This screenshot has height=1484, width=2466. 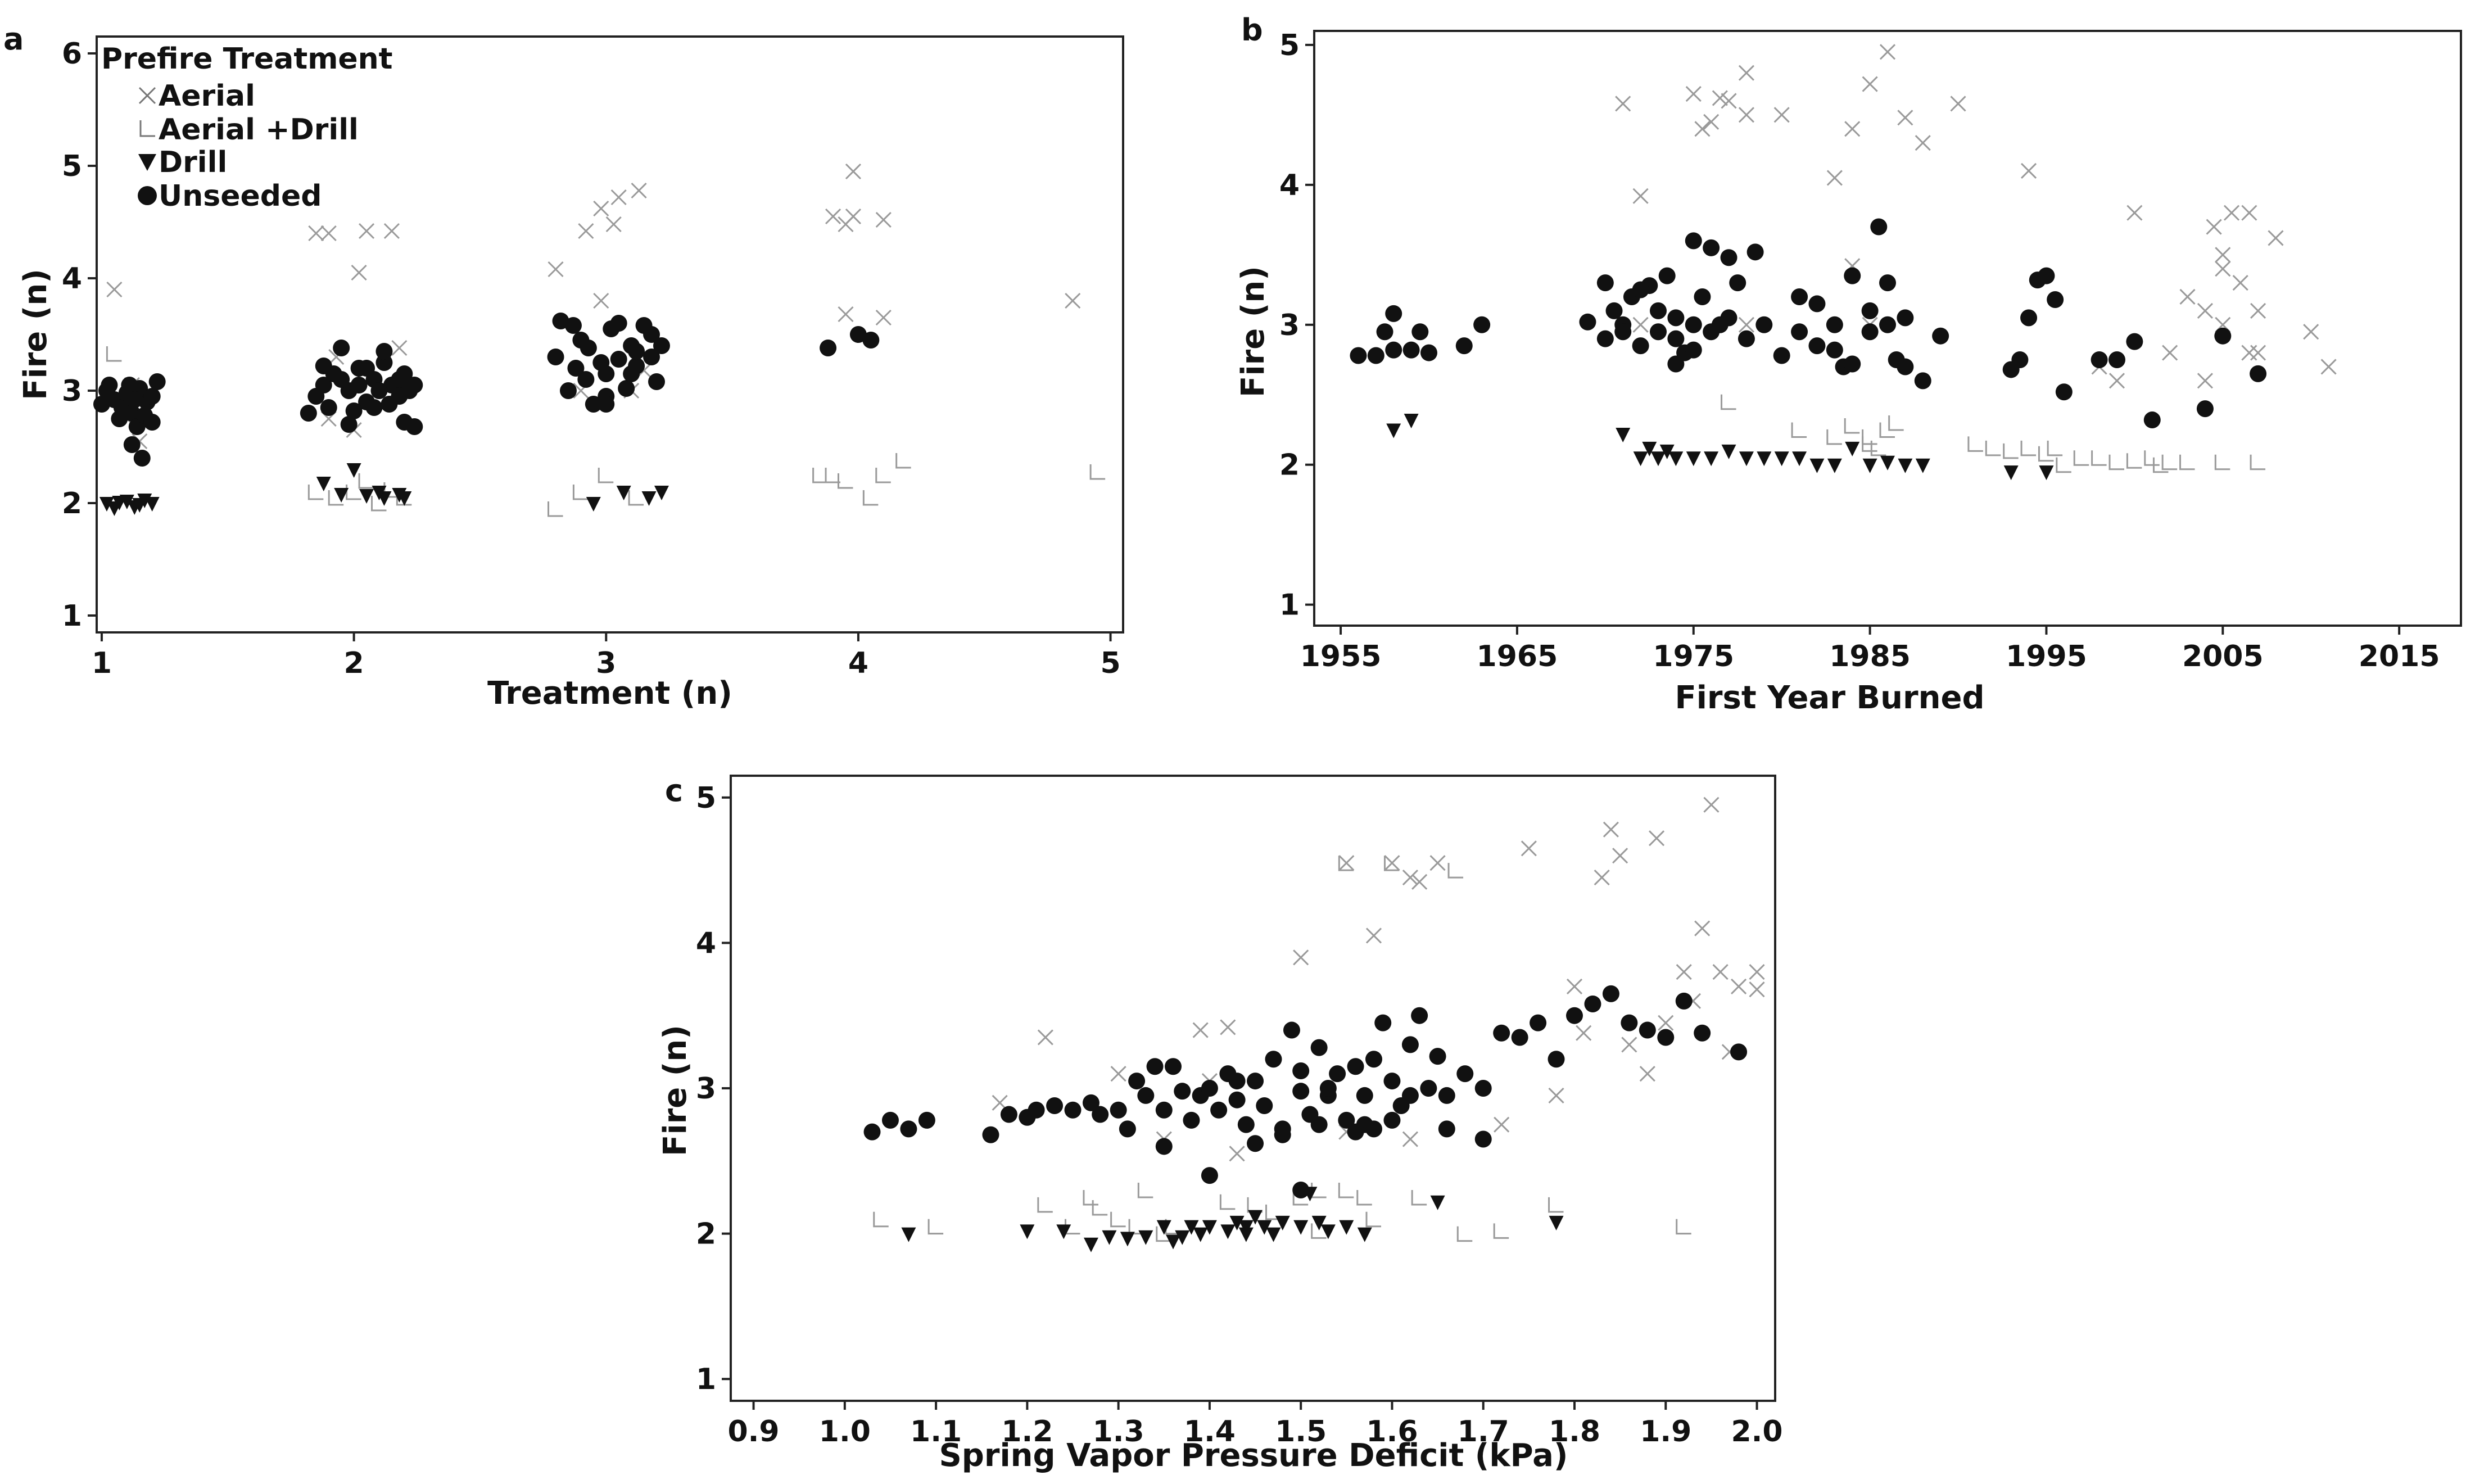 I want to click on x-tick-label: 1.5, so click(x=1301, y=1432).